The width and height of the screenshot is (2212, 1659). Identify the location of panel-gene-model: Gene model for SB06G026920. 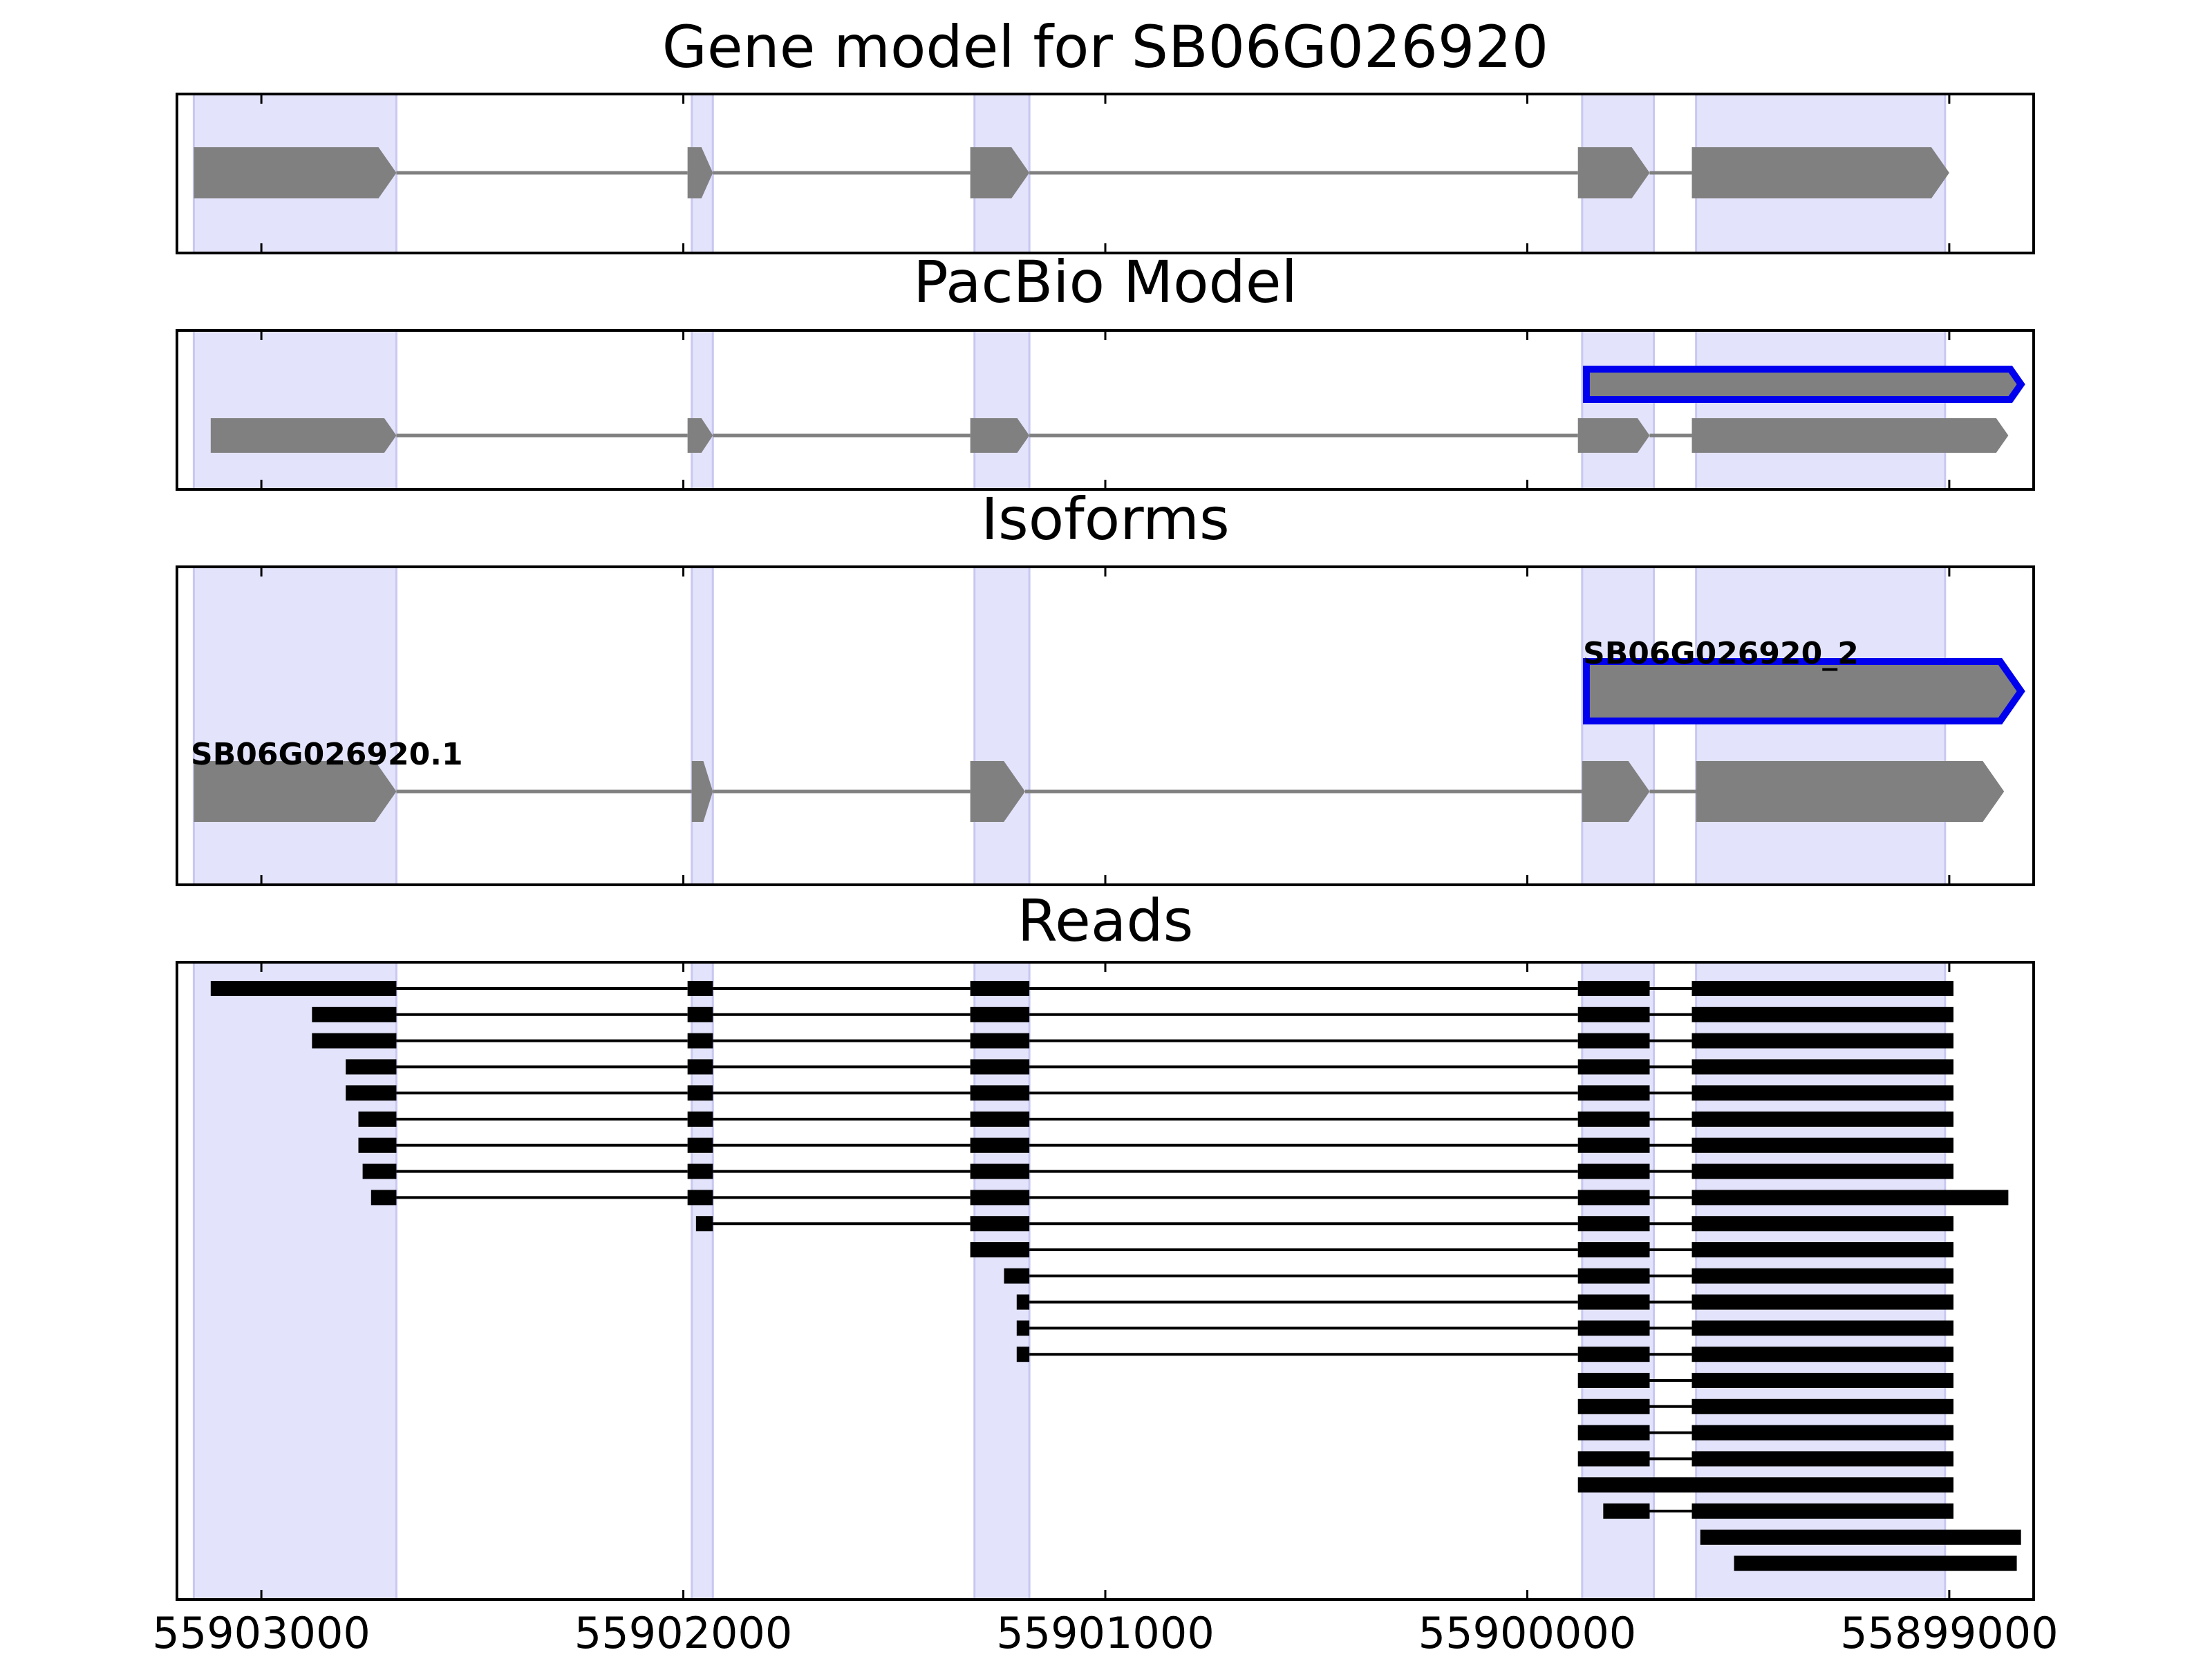
(1105, 133).